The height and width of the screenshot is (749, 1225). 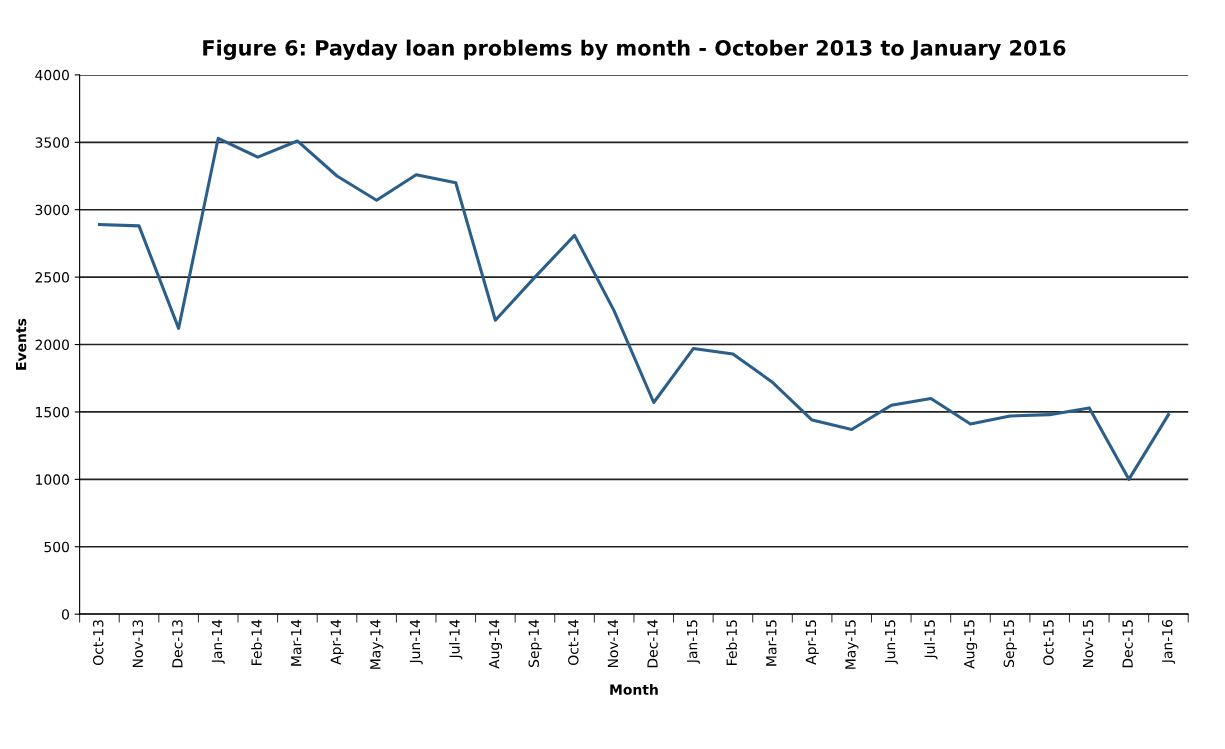 What do you see at coordinates (337, 642) in the screenshot?
I see `x-tick-label: Apr-14` at bounding box center [337, 642].